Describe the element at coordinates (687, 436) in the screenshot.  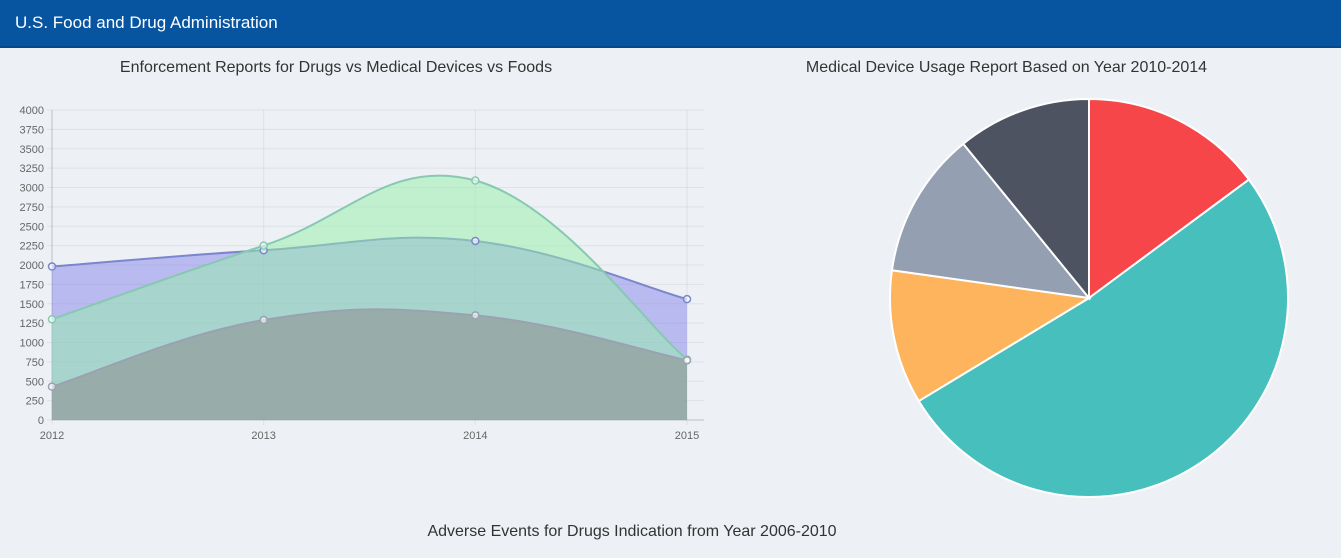
I see `x-tick-label: 2015` at that location.